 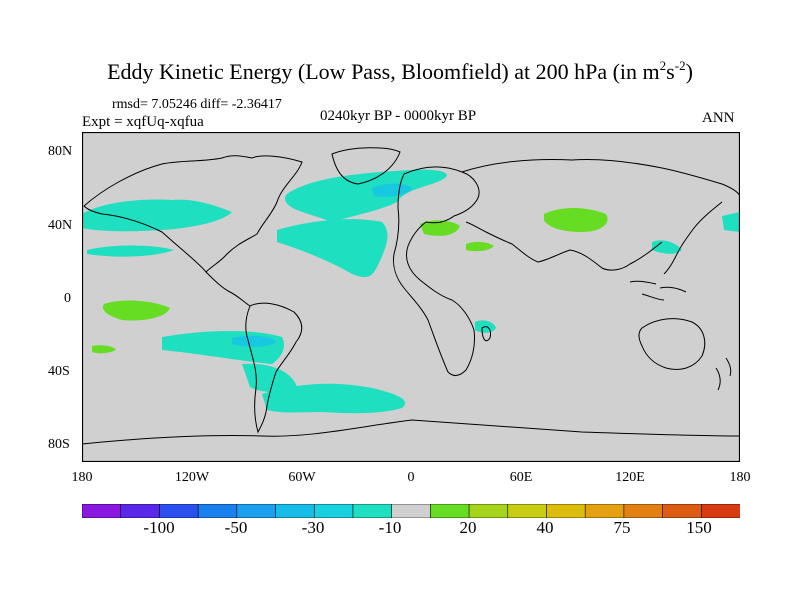 I want to click on anomaly-central-asia, so click(x=576, y=220).